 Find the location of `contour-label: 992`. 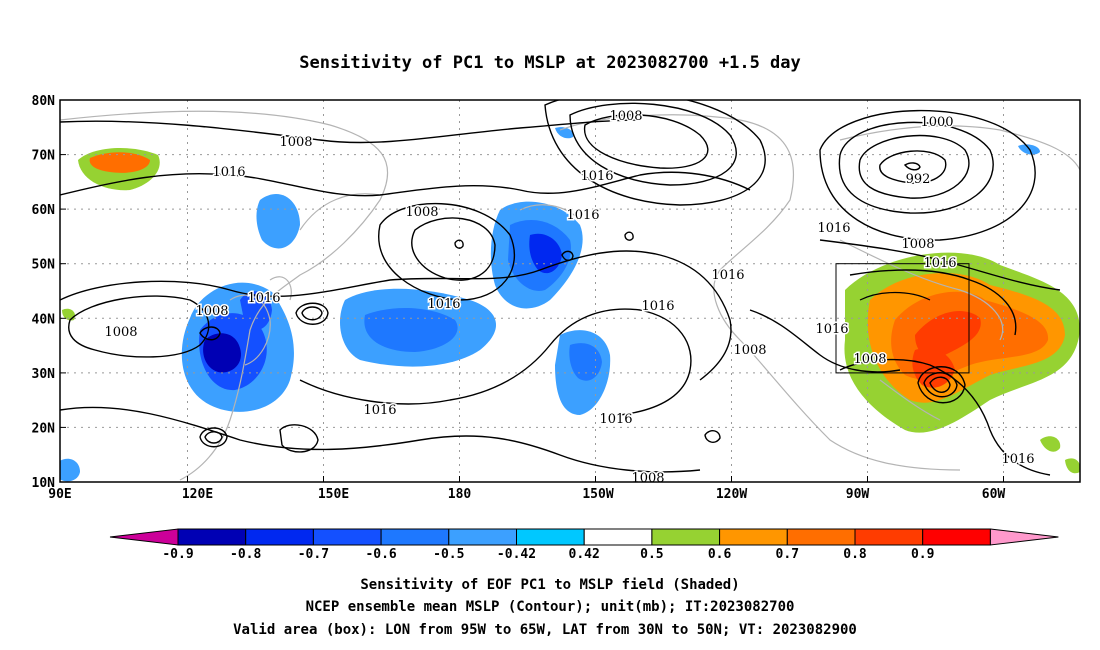

contour-label: 992 is located at coordinates (918, 179).